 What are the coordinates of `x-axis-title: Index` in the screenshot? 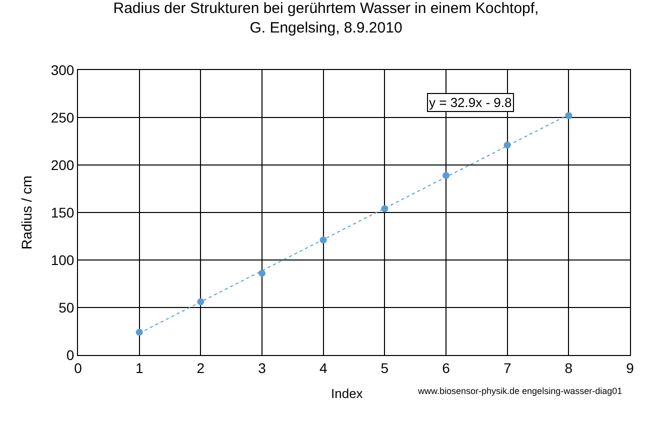 It's located at (347, 393).